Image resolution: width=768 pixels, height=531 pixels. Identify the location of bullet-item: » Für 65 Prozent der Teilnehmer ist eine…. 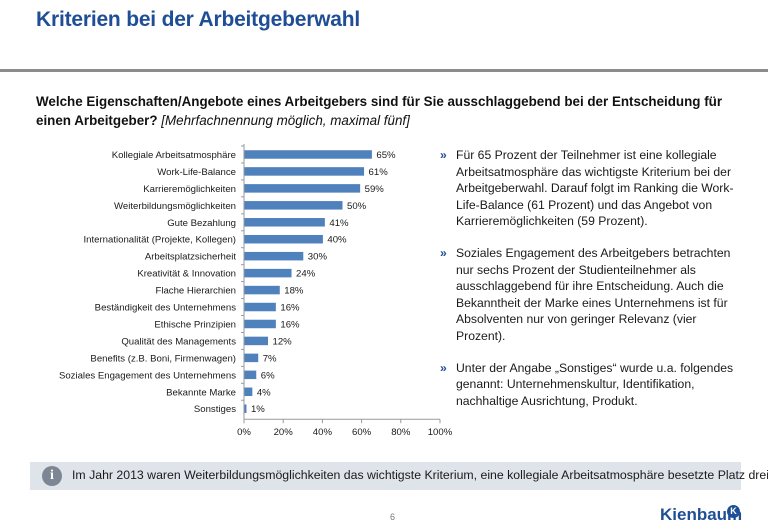
(590, 188).